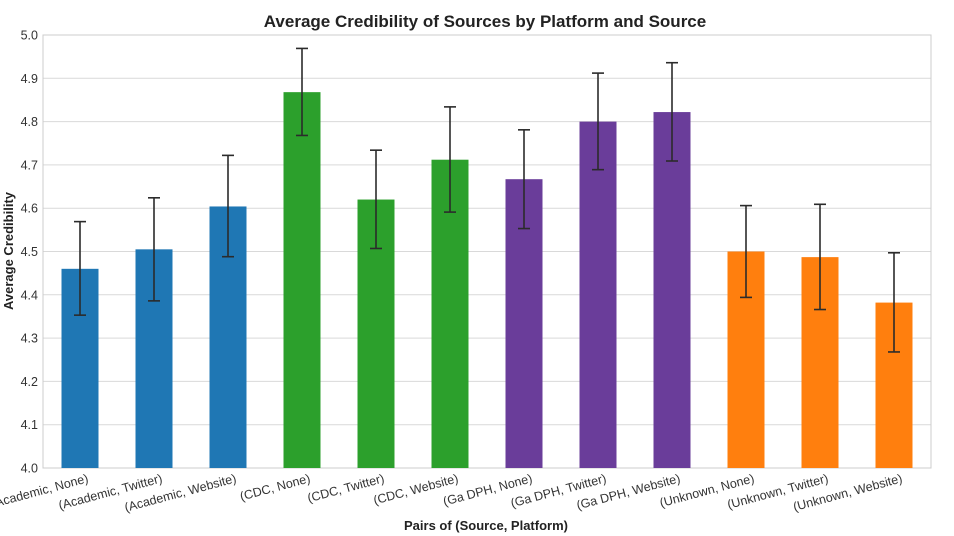  Describe the element at coordinates (8, 250) in the screenshot. I see `y-axis-label: Average Credibility` at that location.